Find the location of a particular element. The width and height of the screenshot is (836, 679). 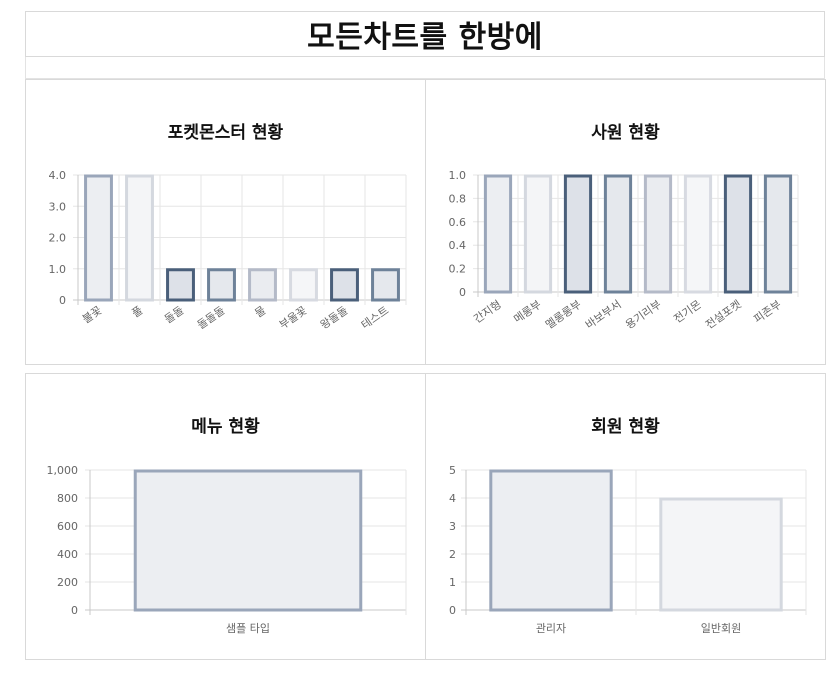

y-tick-label: 4.0 is located at coordinates (58, 175).